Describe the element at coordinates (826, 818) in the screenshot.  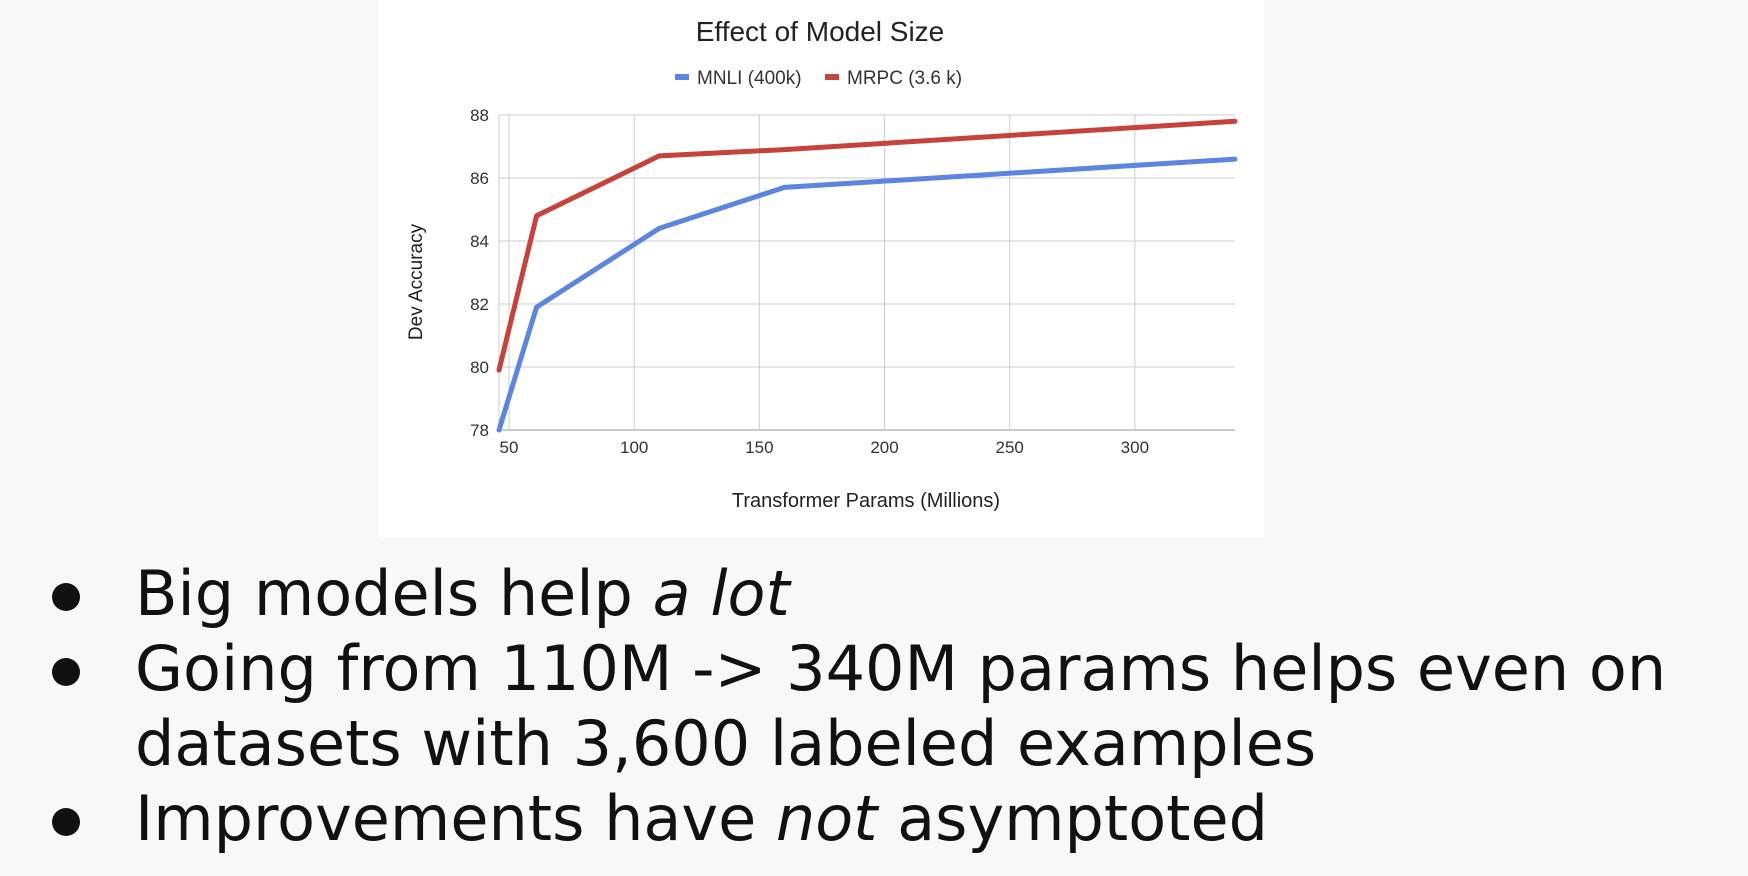
I see `bullet-emphasis: not` at that location.